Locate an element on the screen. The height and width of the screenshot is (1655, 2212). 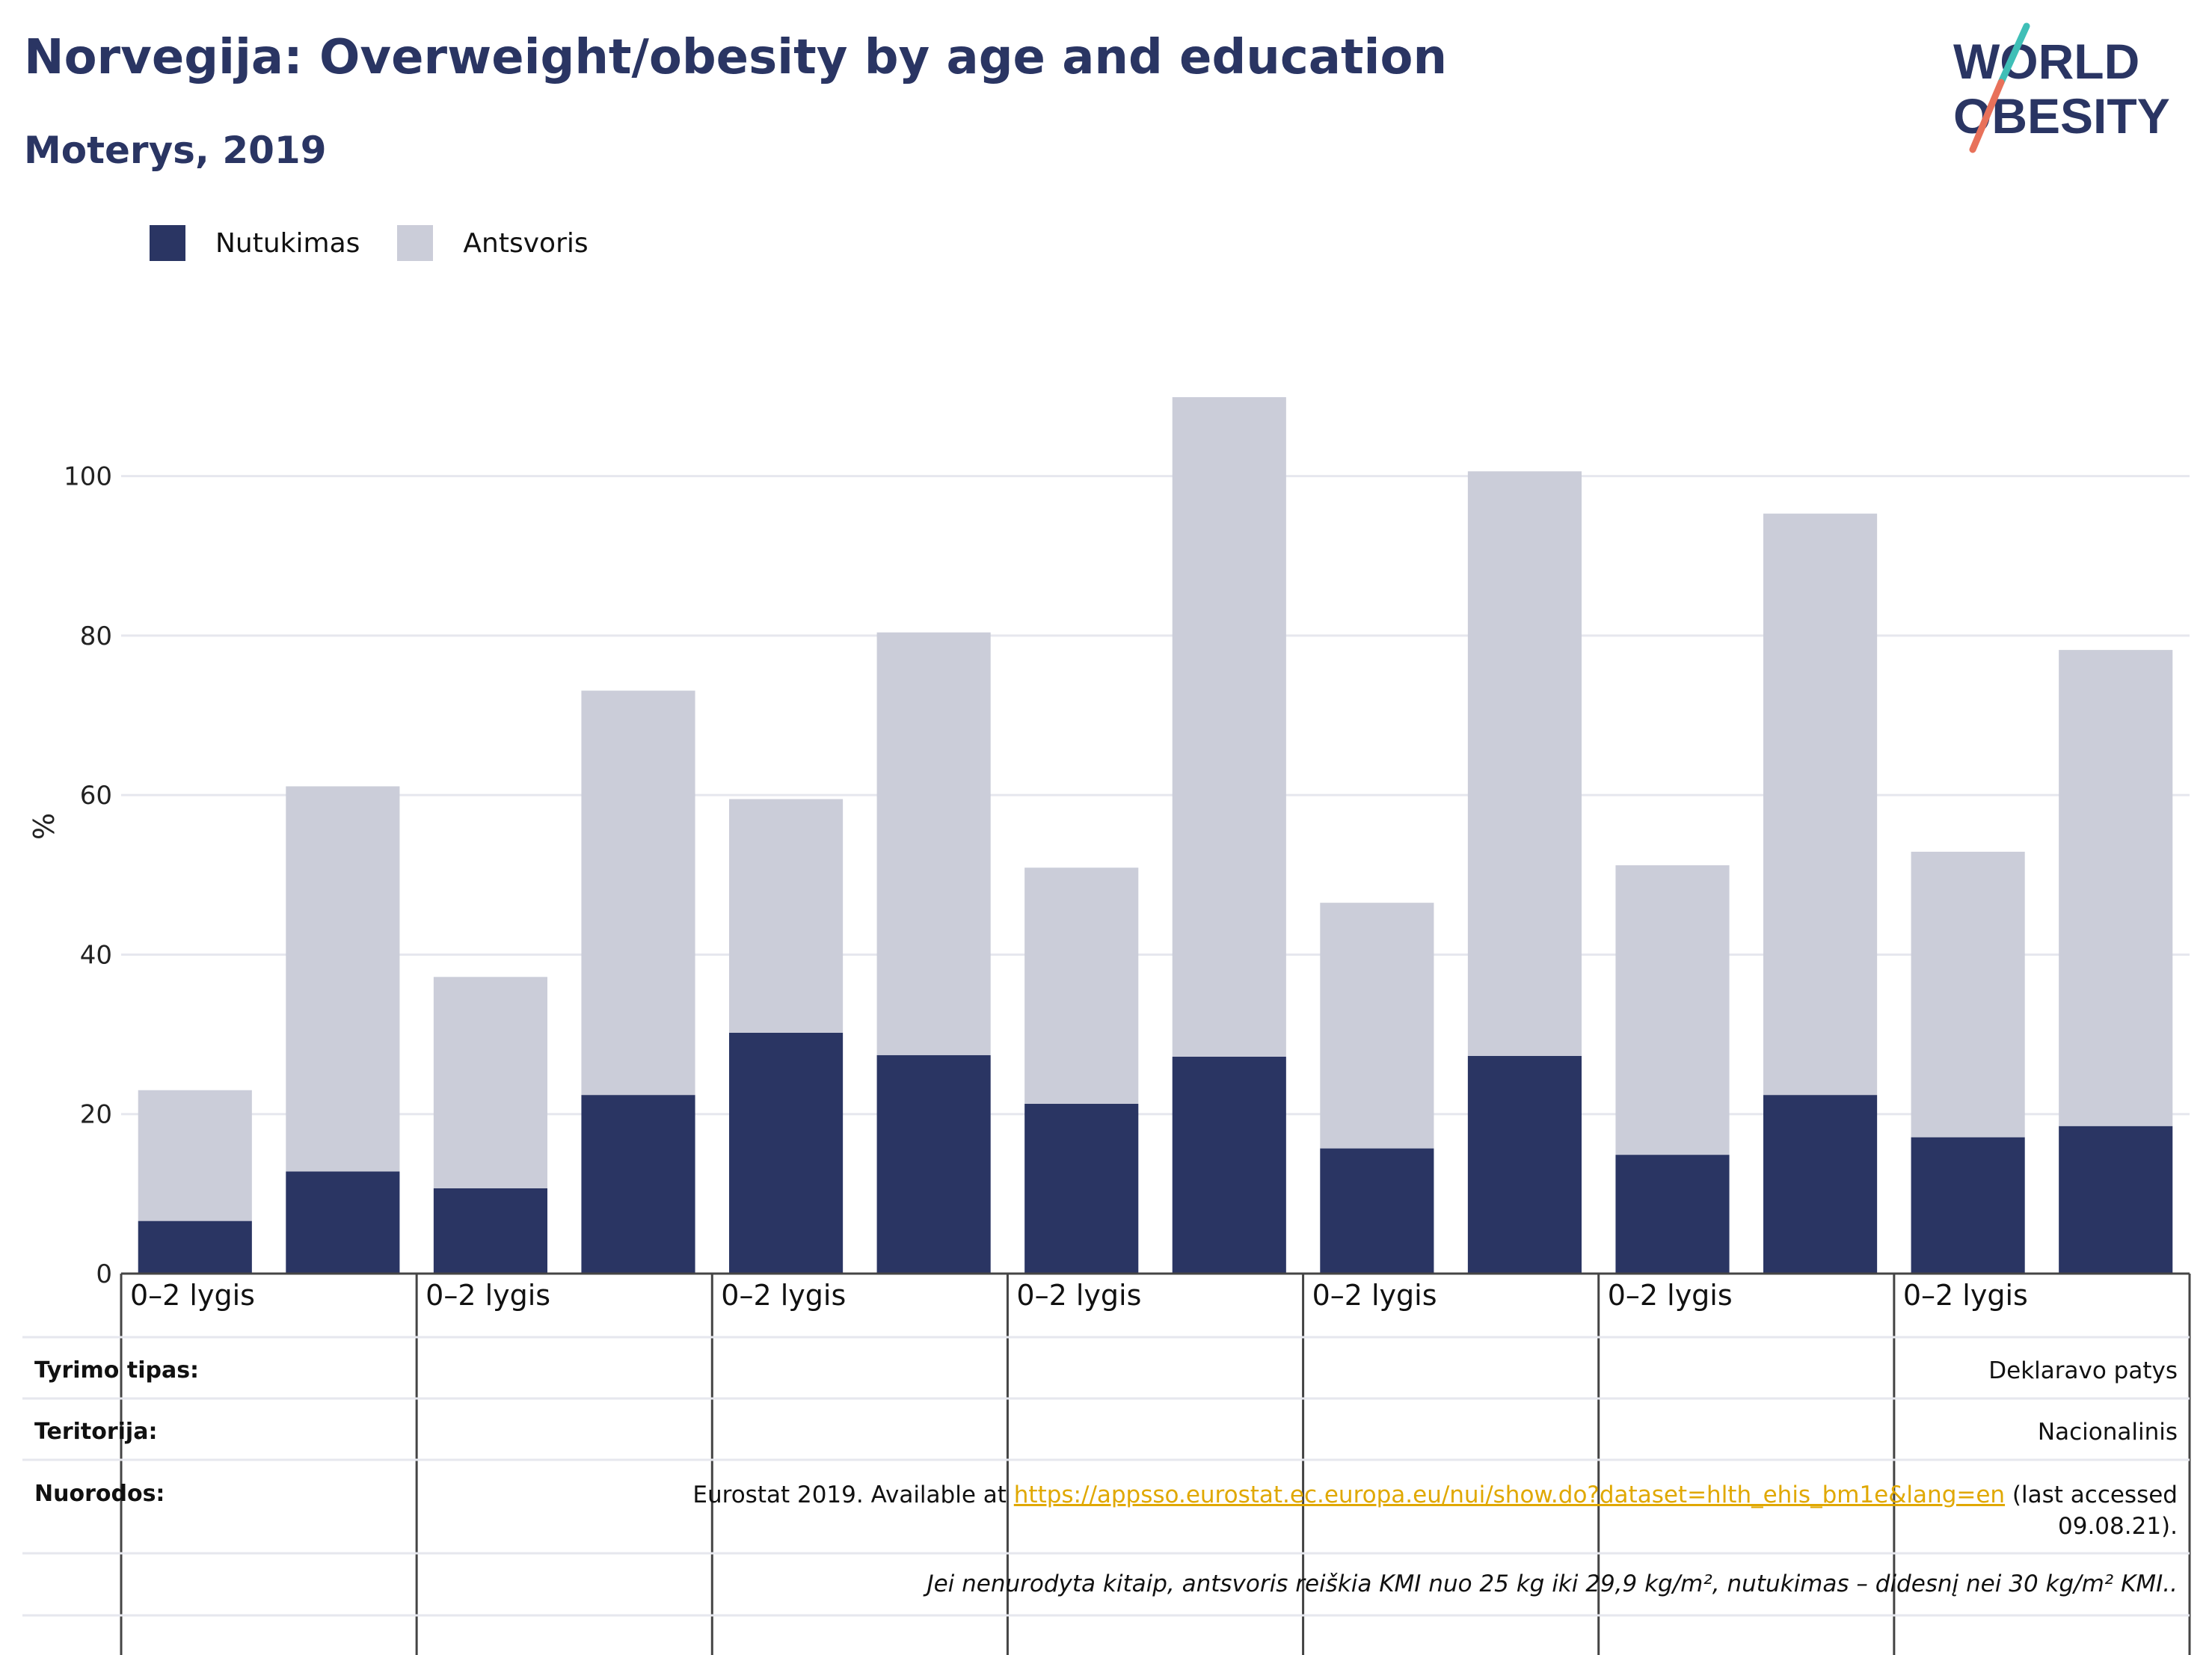
y-tick-label: 20 is located at coordinates (96, 1115).